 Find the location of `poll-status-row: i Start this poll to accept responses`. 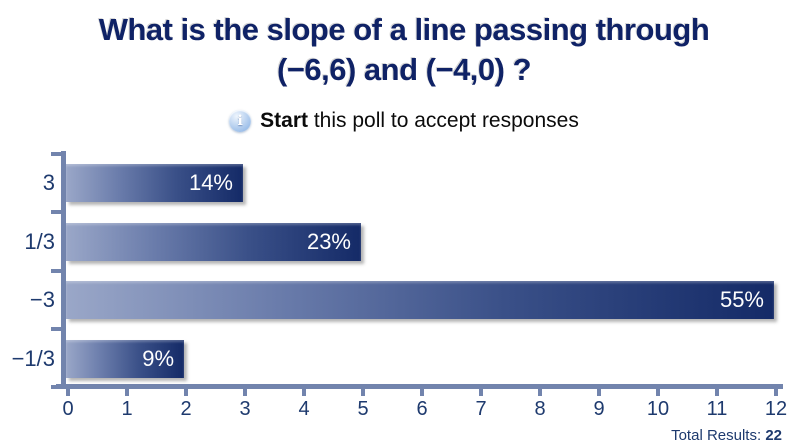

poll-status-row: i Start this poll to accept responses is located at coordinates (404, 121).